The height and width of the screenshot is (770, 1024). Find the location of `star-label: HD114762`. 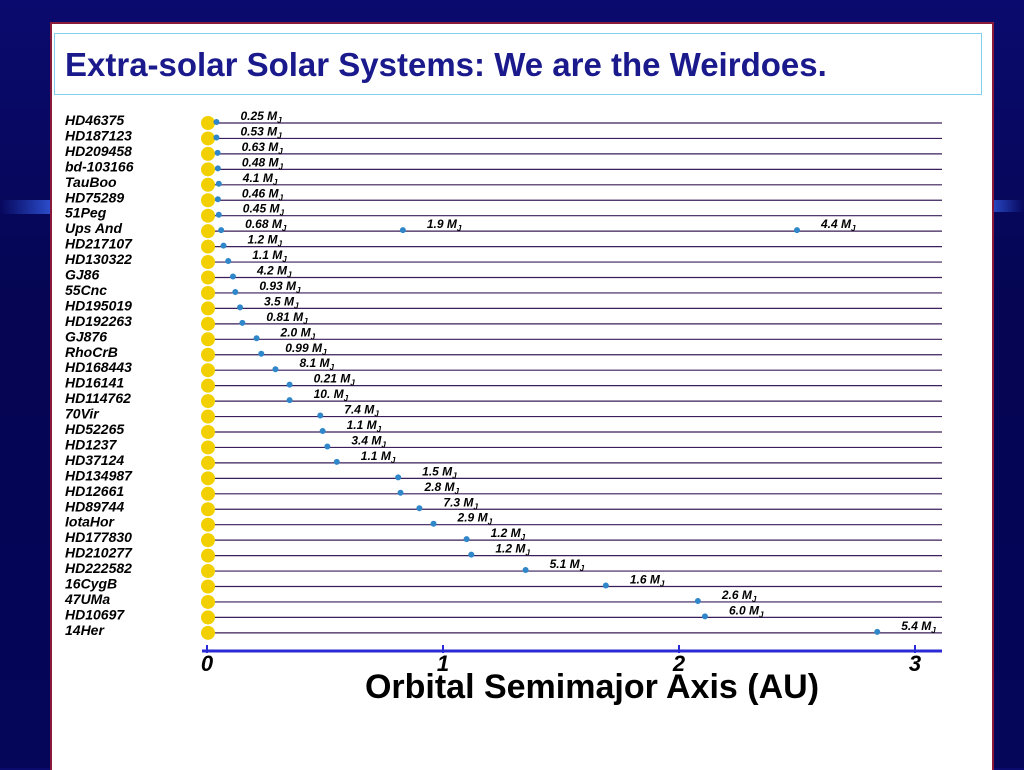

star-label: HD114762 is located at coordinates (98, 398).